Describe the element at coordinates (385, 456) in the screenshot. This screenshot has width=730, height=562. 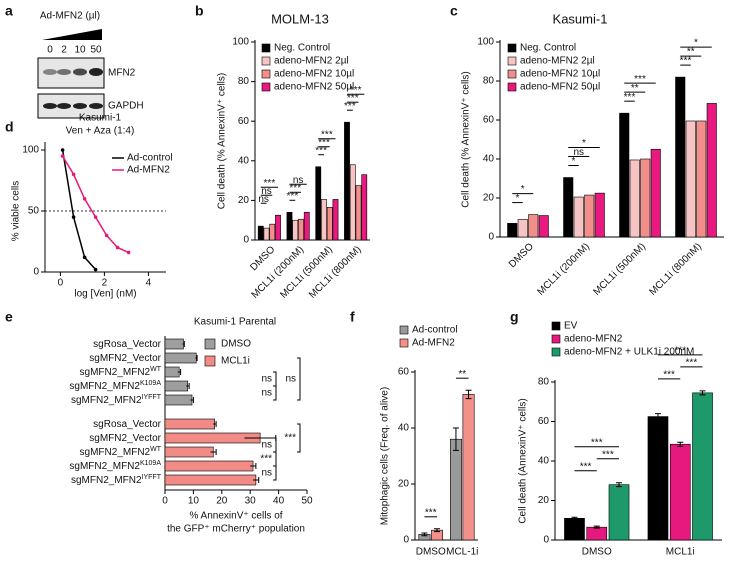
I see `y-axis-label: Mitophagic cells (Freq. of alive)` at that location.